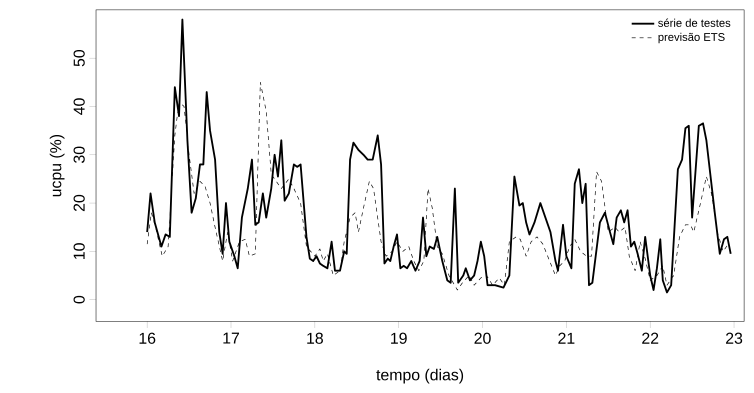  What do you see at coordinates (79, 300) in the screenshot?
I see `y-tick-label: 0` at bounding box center [79, 300].